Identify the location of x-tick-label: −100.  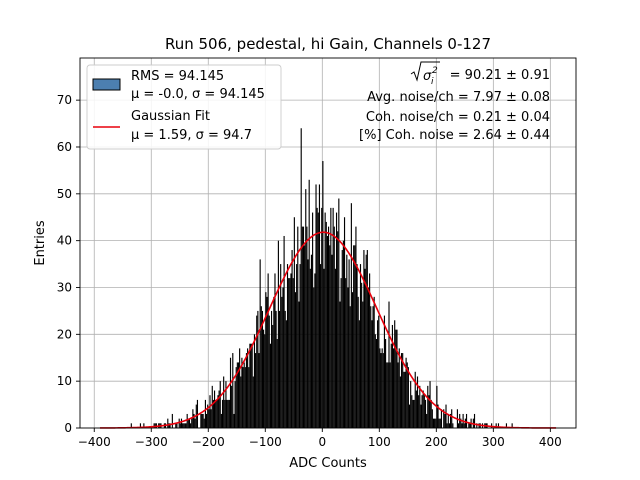
(265, 442).